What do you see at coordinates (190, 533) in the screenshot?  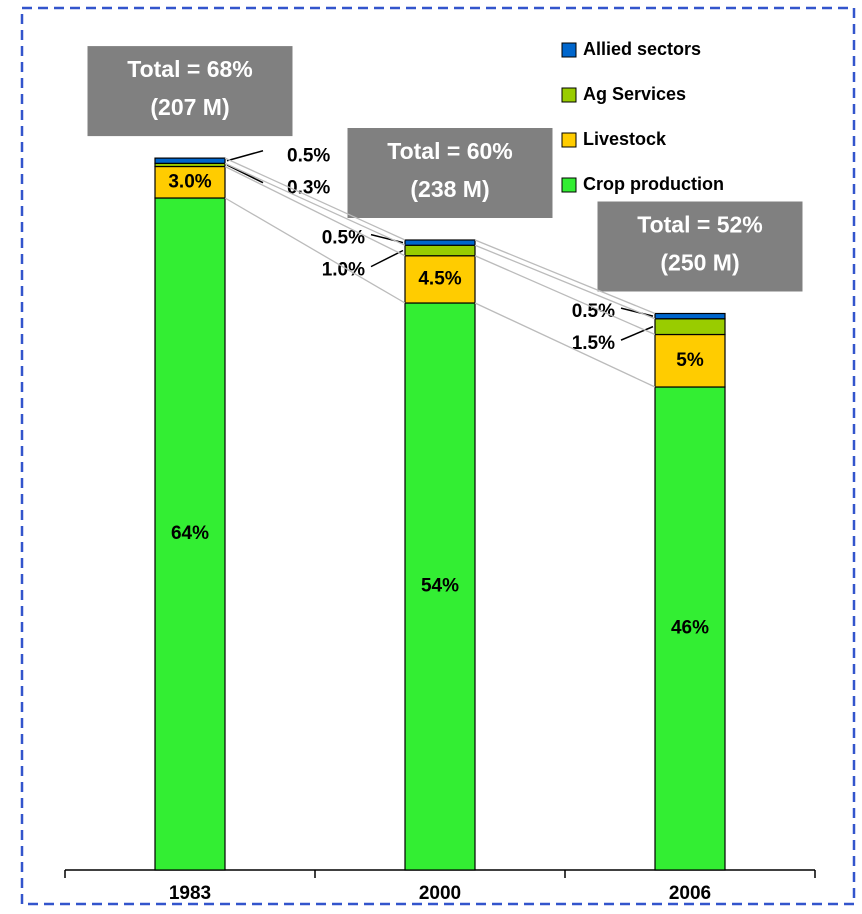 I see `value-label: 64%` at bounding box center [190, 533].